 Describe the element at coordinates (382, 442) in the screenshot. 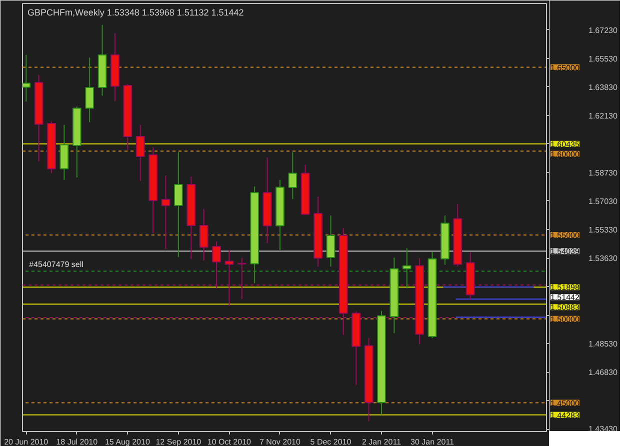

I see `x-tick-label: 2 Jan 2011` at that location.